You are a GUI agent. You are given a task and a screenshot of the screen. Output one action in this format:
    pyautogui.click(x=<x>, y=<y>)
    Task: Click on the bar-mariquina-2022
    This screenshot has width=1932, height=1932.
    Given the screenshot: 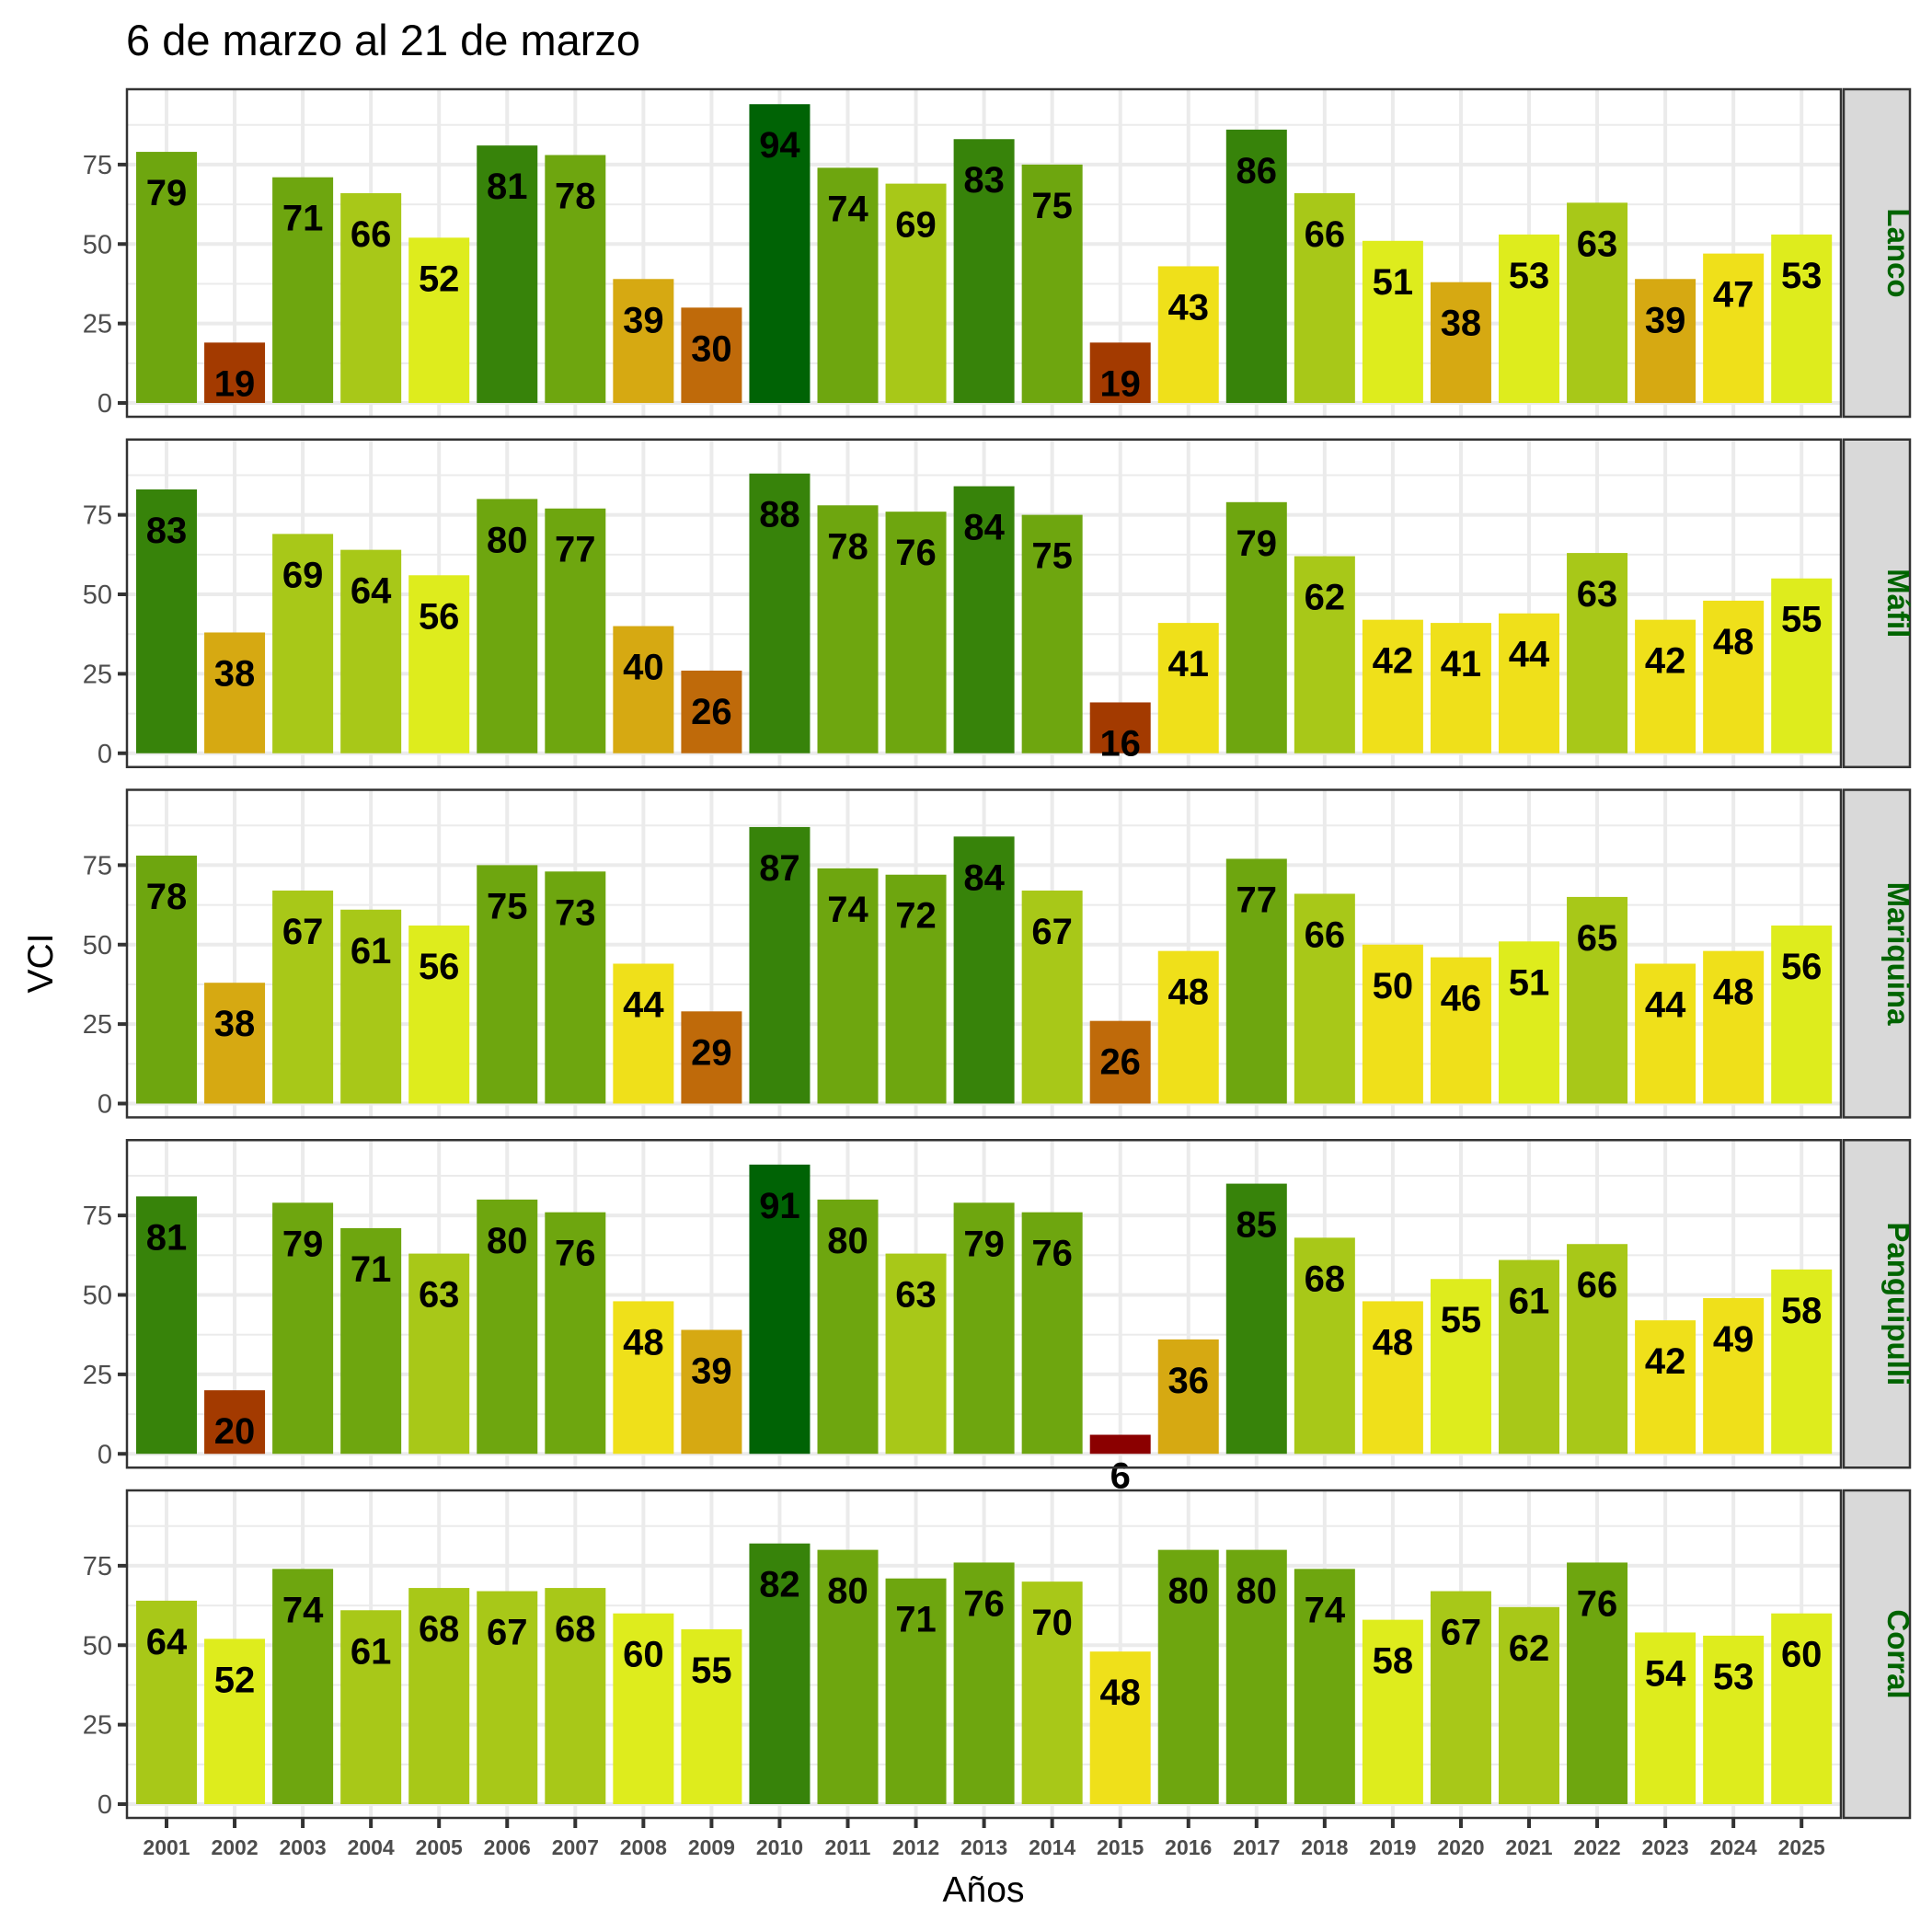 What is the action you would take?
    pyautogui.click(x=1597, y=1000)
    